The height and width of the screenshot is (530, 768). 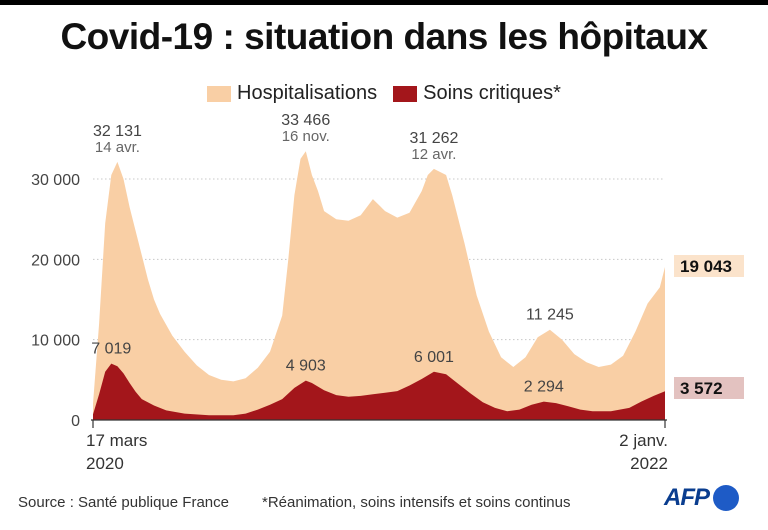 I want to click on x-tick-label: 17 mars, so click(x=116, y=440).